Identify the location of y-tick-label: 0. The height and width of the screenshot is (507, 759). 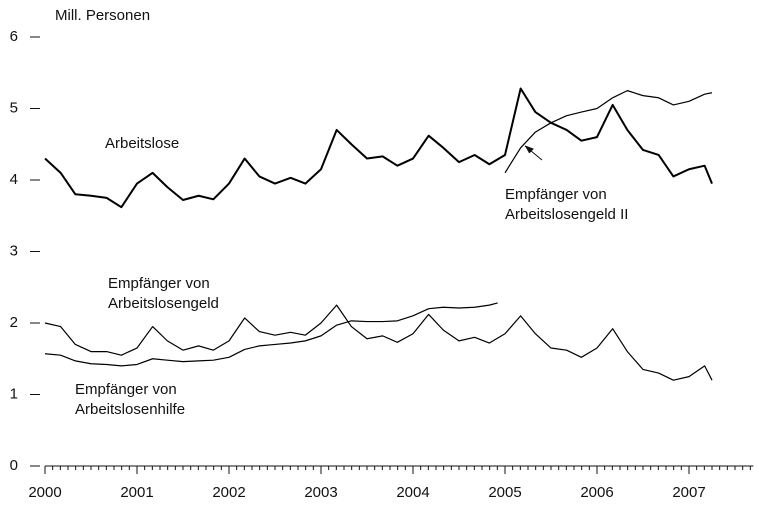
(14, 465).